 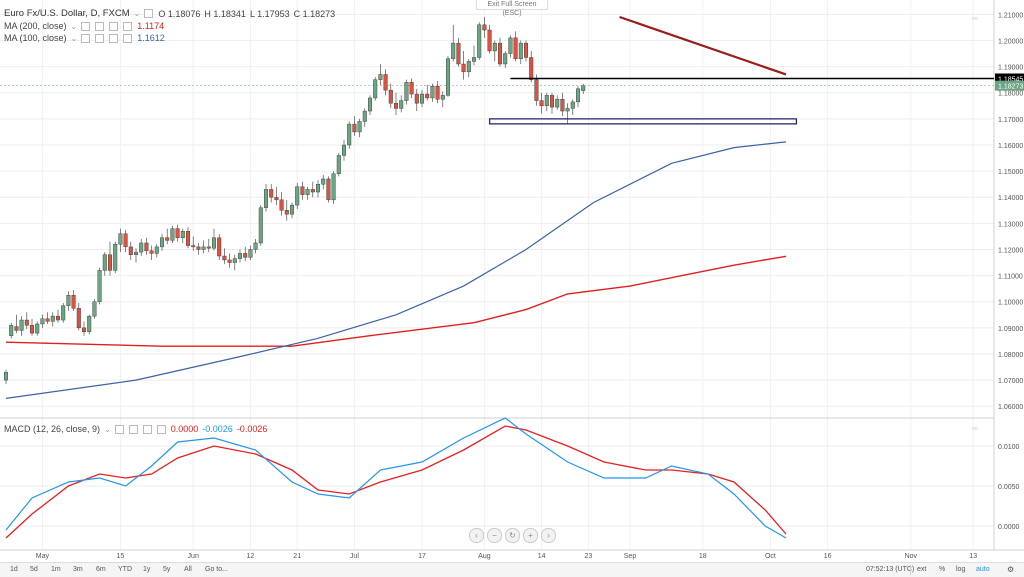 I want to click on time-tick-label: 21, so click(x=297, y=556).